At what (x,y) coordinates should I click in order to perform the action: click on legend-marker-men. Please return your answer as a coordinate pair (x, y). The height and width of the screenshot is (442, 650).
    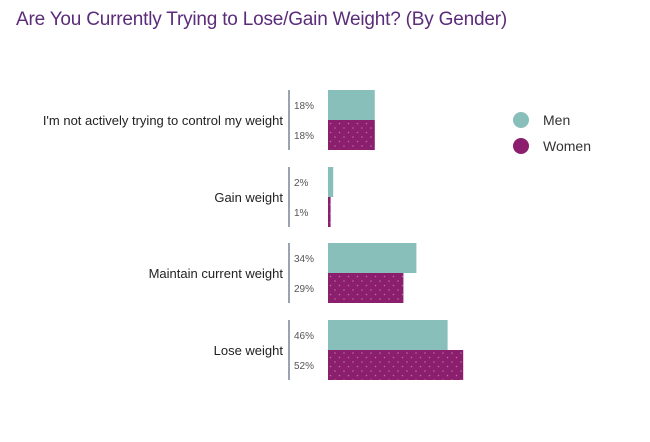
    Looking at the image, I should click on (521, 120).